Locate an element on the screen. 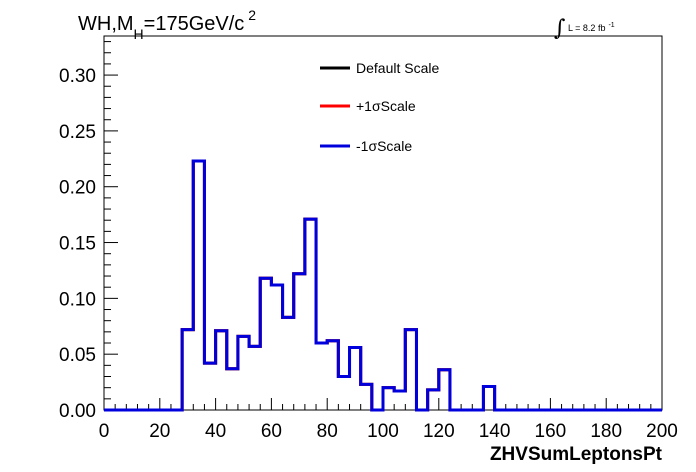  luminosity-value: L = 8.2 fb is located at coordinates (586, 28).